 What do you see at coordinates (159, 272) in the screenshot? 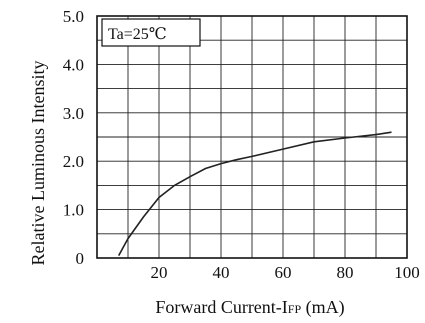
I see `x-tick-label: 20` at bounding box center [159, 272].